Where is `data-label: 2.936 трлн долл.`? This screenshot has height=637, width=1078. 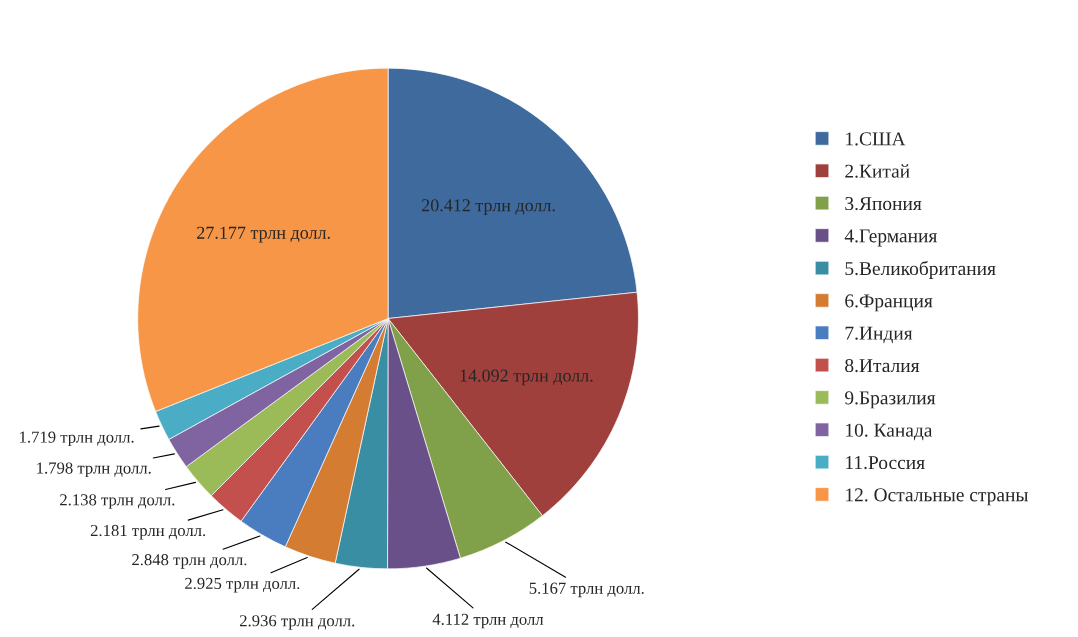 data-label: 2.936 трлн долл. is located at coordinates (297, 622).